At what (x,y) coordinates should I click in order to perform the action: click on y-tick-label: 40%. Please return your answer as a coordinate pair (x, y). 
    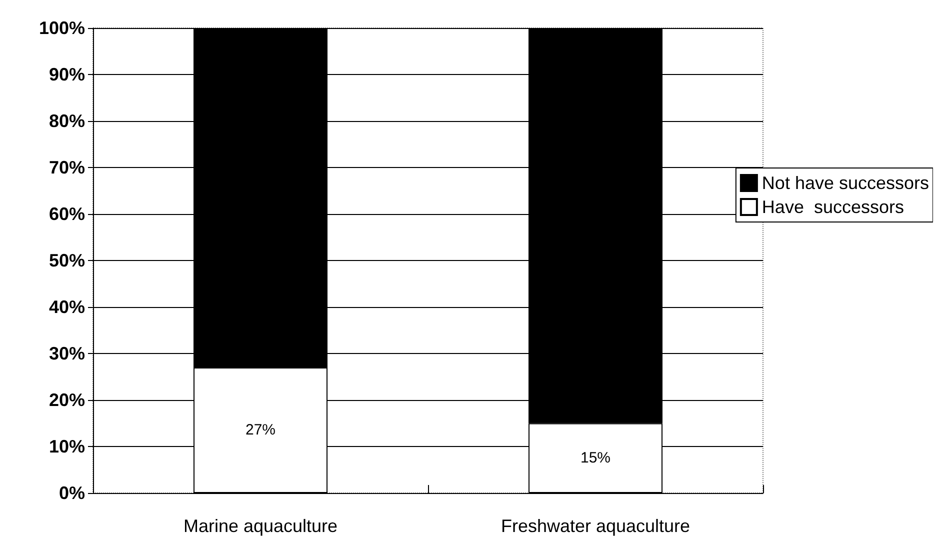
    Looking at the image, I should click on (66, 307).